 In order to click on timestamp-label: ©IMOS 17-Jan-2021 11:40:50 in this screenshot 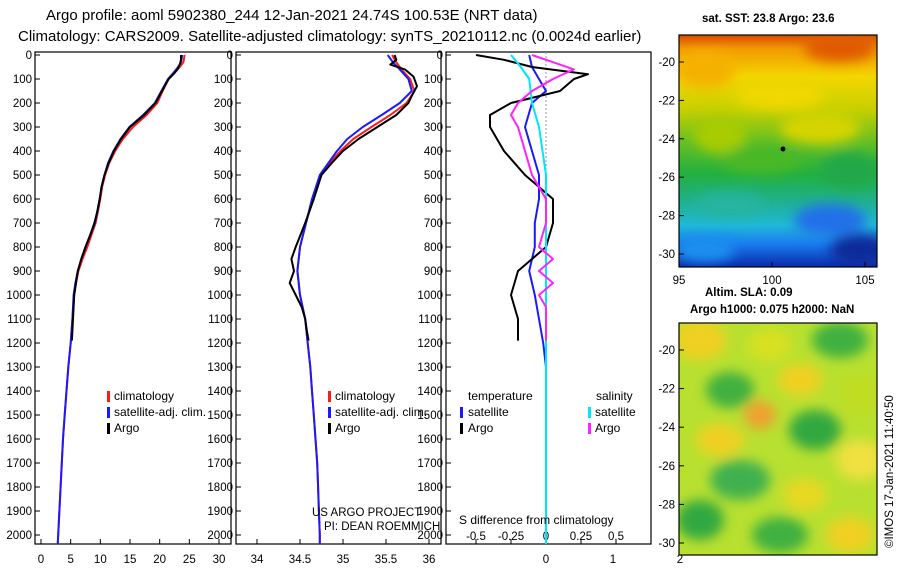, I will do `click(890, 471)`.